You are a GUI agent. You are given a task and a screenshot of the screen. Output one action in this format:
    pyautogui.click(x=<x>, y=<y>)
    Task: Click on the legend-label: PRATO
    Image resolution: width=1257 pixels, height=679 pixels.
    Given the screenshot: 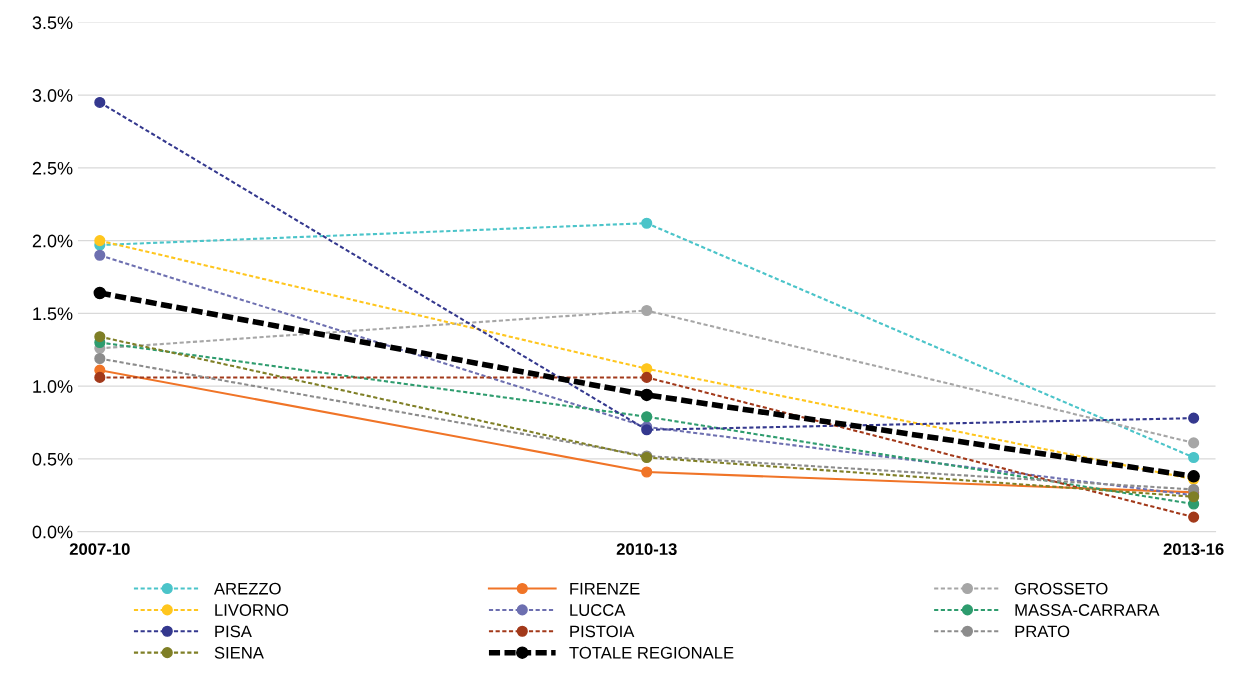 What is the action you would take?
    pyautogui.click(x=1042, y=631)
    